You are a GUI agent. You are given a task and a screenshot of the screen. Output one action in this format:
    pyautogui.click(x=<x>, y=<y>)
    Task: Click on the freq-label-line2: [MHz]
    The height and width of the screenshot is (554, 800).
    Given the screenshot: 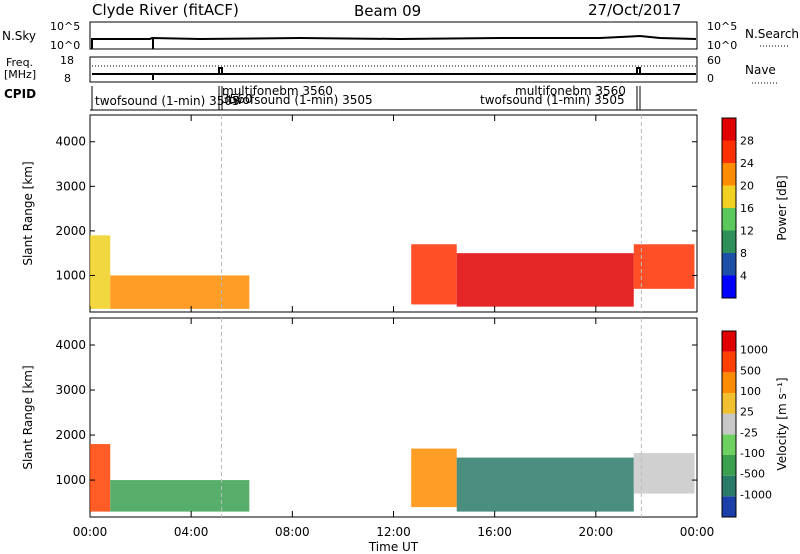 What is the action you would take?
    pyautogui.click(x=20, y=74)
    